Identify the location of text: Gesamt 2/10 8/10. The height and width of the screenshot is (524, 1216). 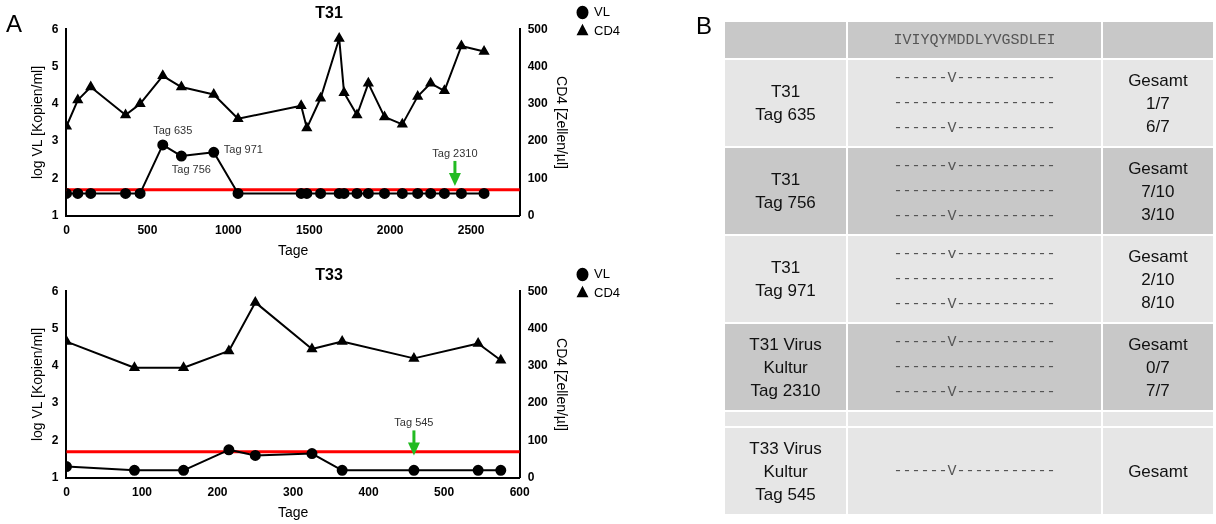
(1157, 279).